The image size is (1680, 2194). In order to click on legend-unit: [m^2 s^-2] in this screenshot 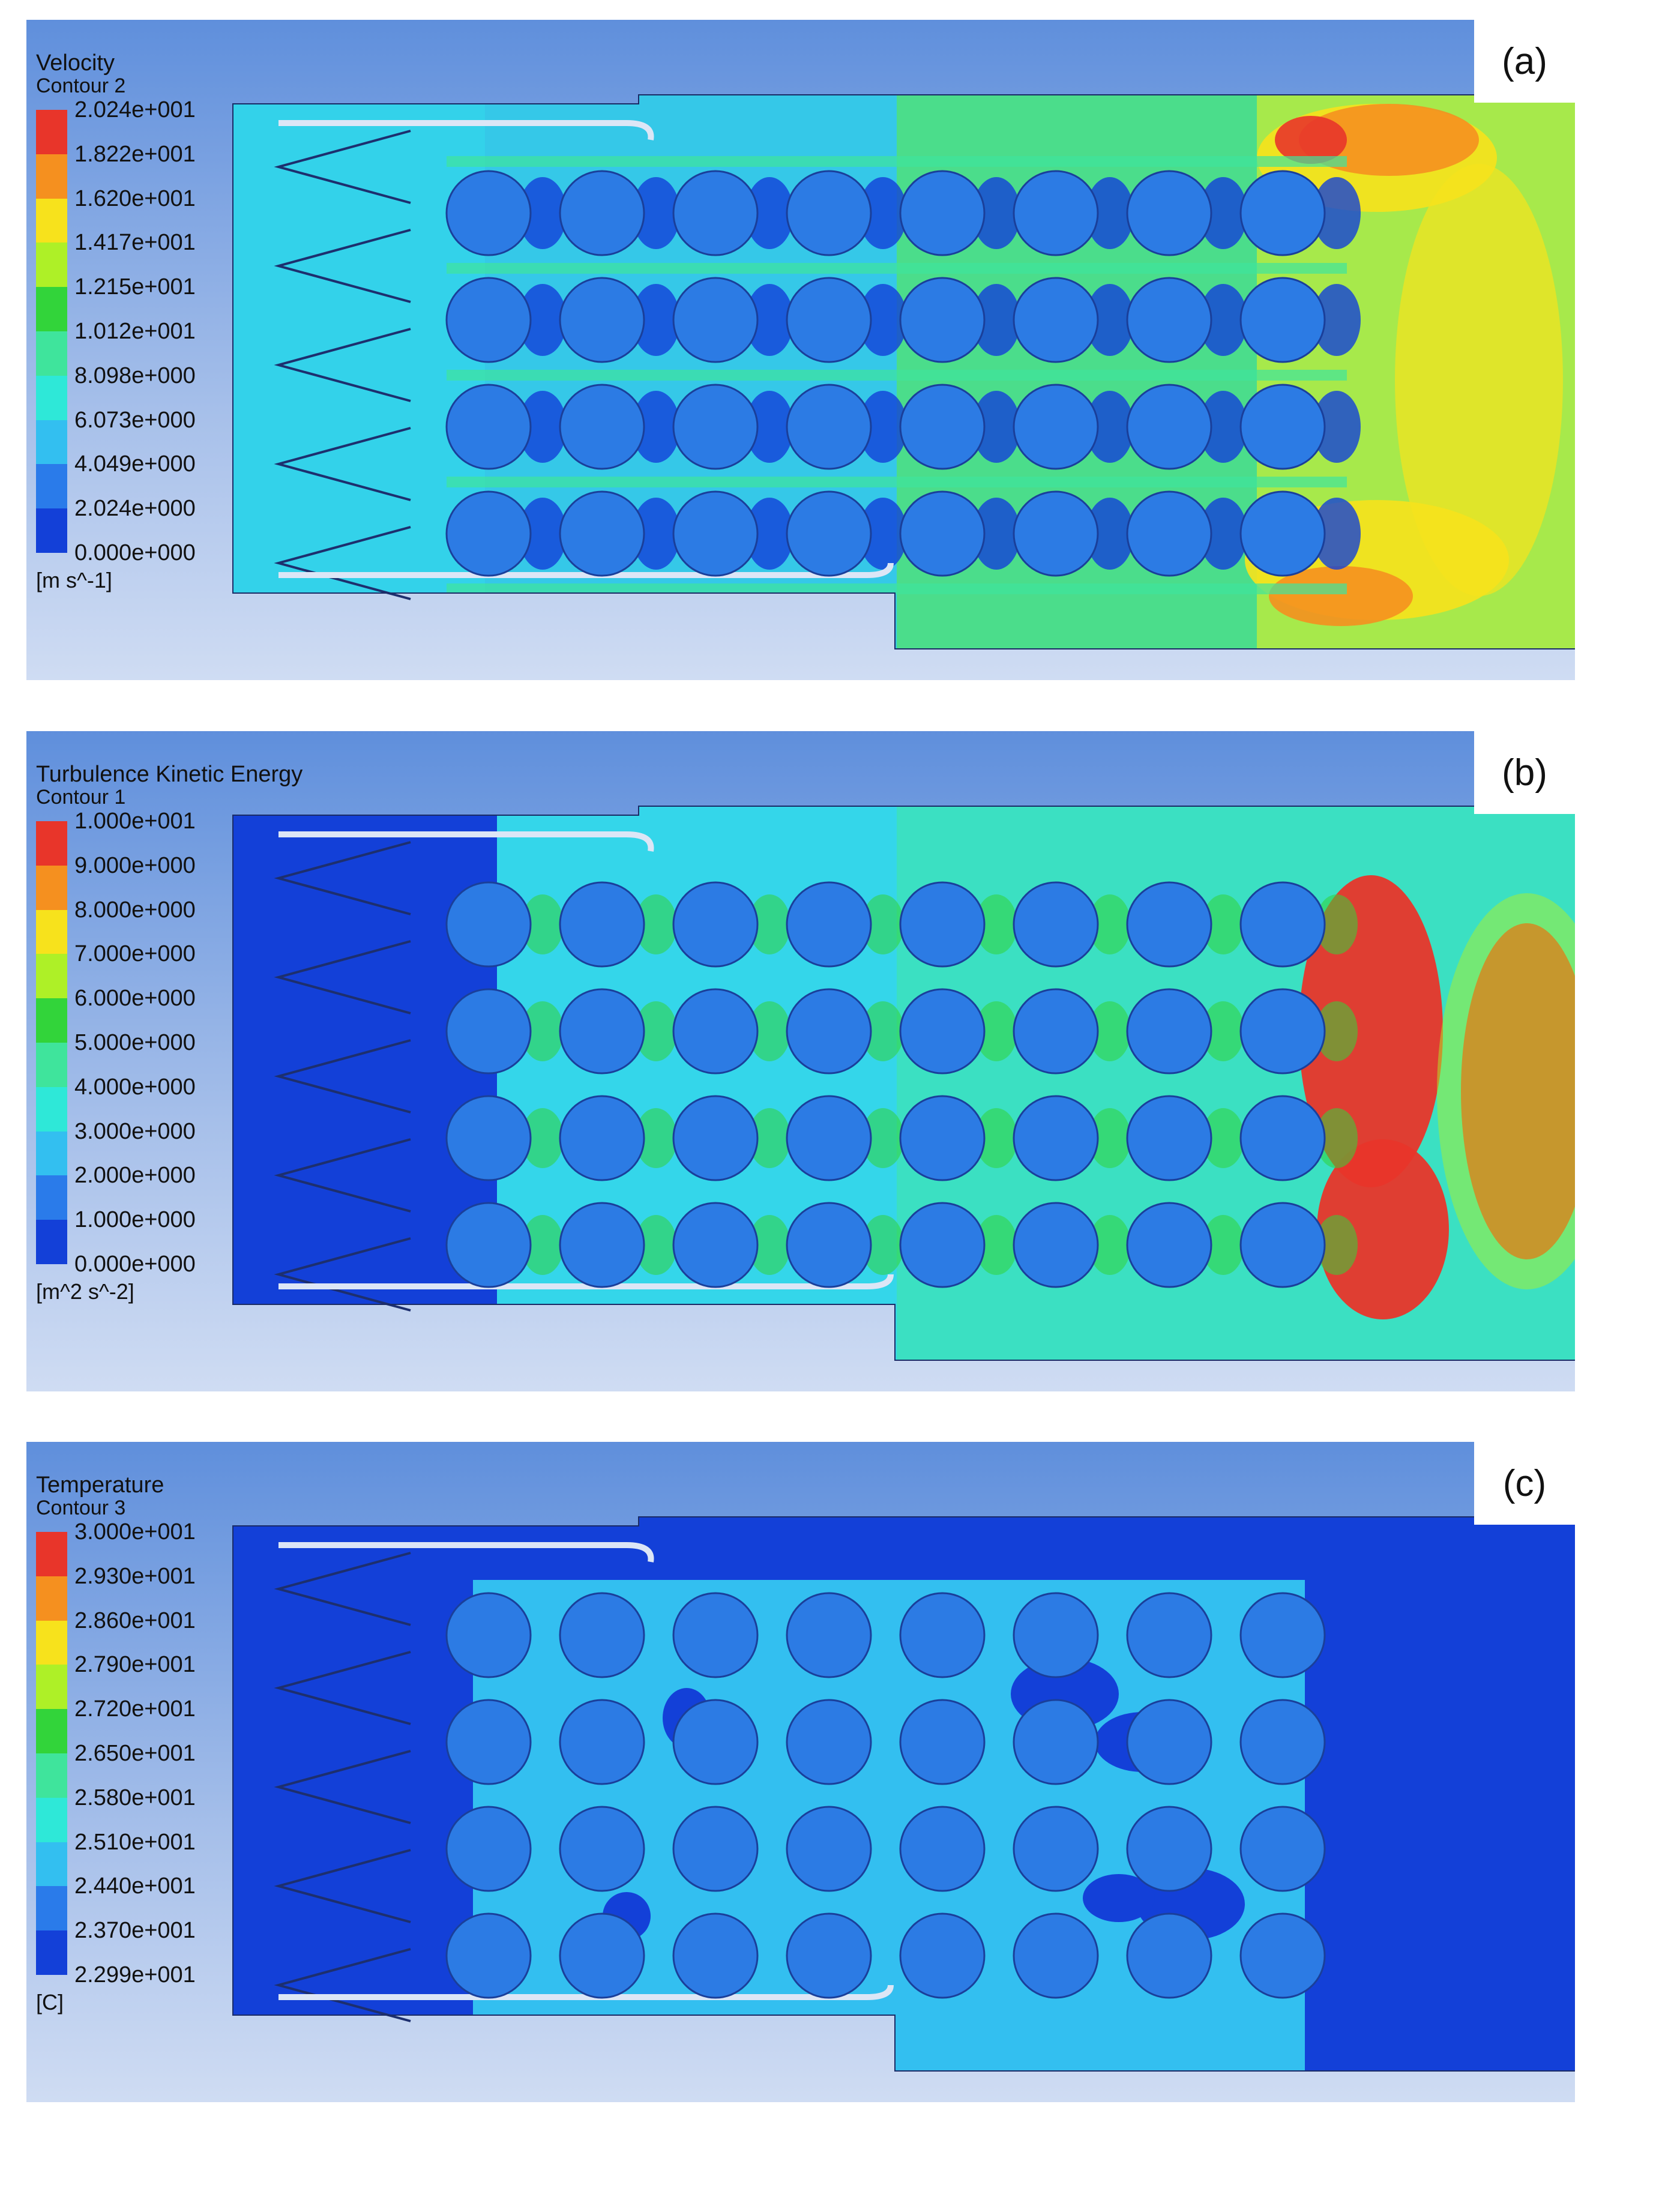, I will do `click(85, 1291)`.